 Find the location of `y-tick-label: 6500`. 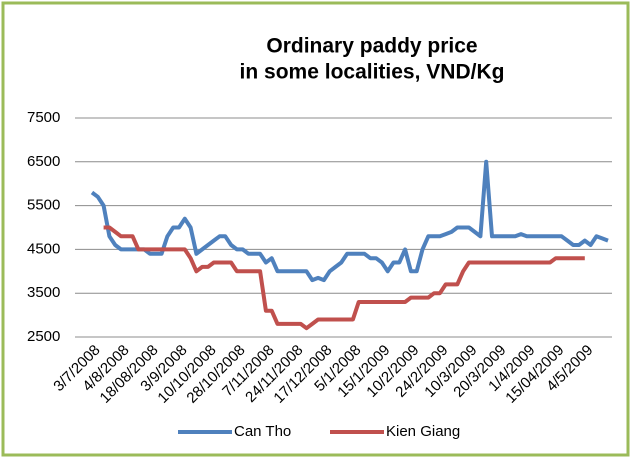

y-tick-label: 6500 is located at coordinates (43, 161).